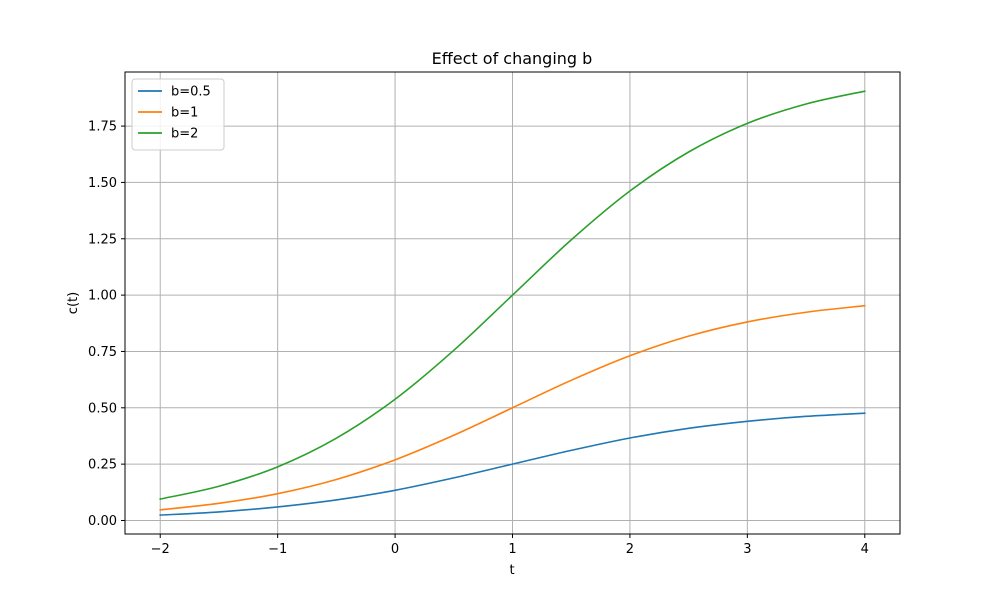  What do you see at coordinates (747, 549) in the screenshot?
I see `x-tick-label: 3` at bounding box center [747, 549].